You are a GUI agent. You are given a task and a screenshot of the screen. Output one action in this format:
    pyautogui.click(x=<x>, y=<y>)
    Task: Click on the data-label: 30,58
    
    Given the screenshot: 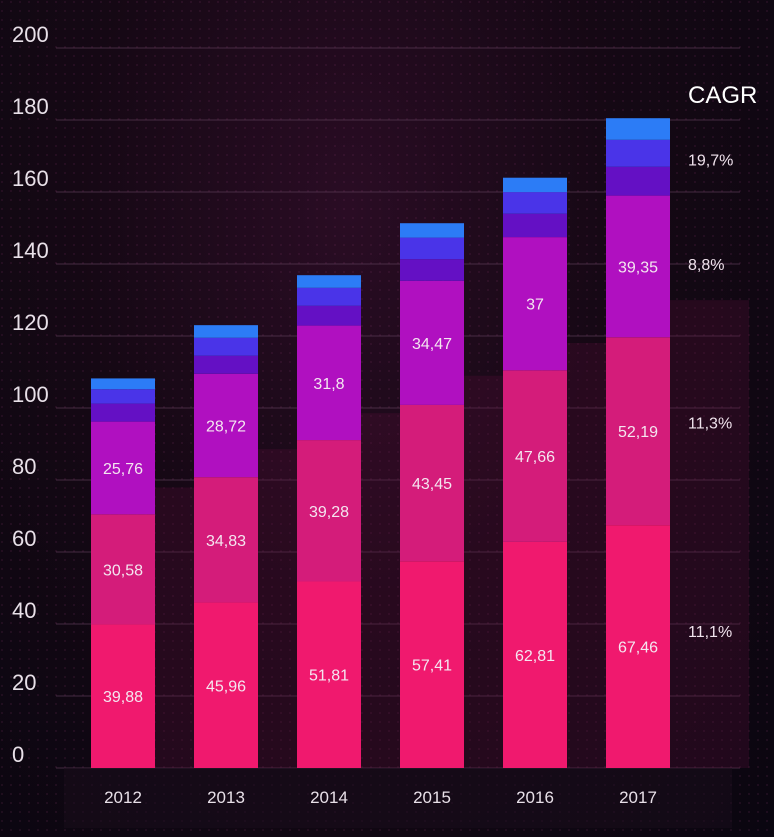 What is the action you would take?
    pyautogui.click(x=123, y=570)
    